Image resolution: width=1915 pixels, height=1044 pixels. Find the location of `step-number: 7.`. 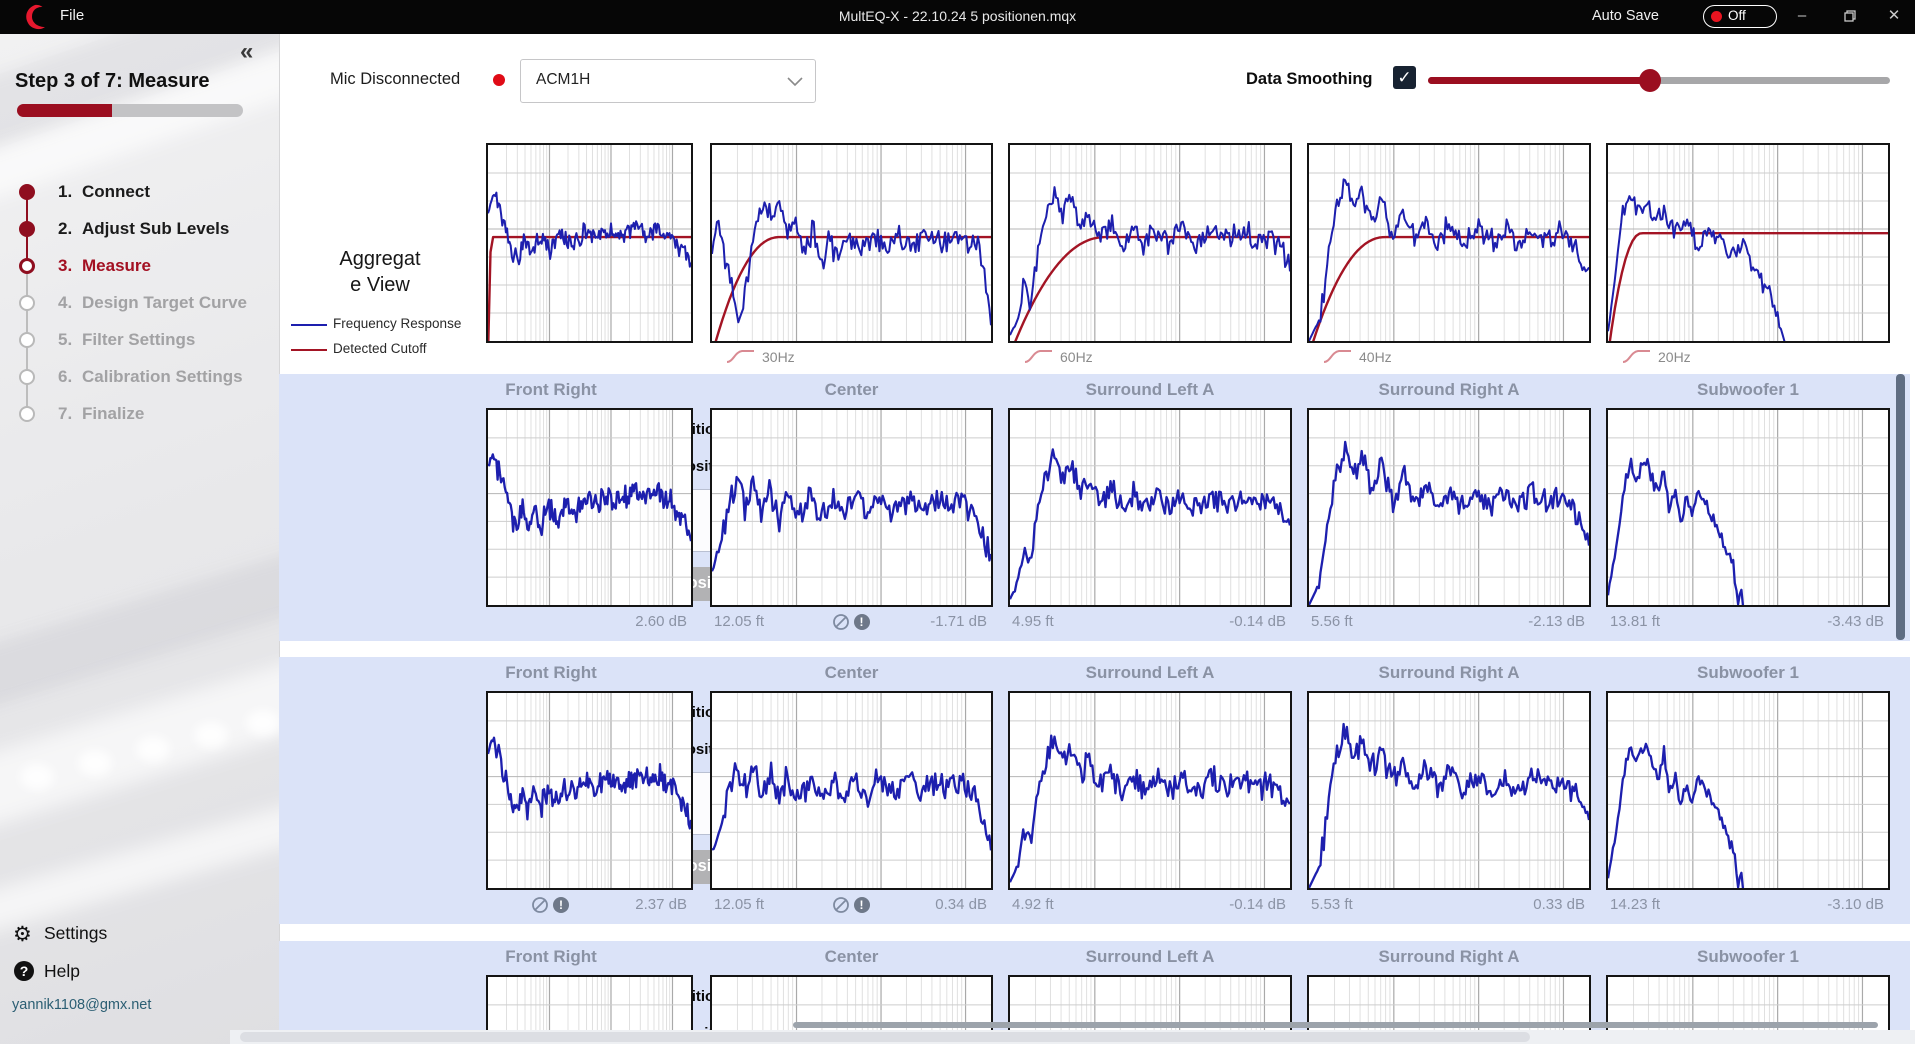

step-number: 7. is located at coordinates (65, 413).